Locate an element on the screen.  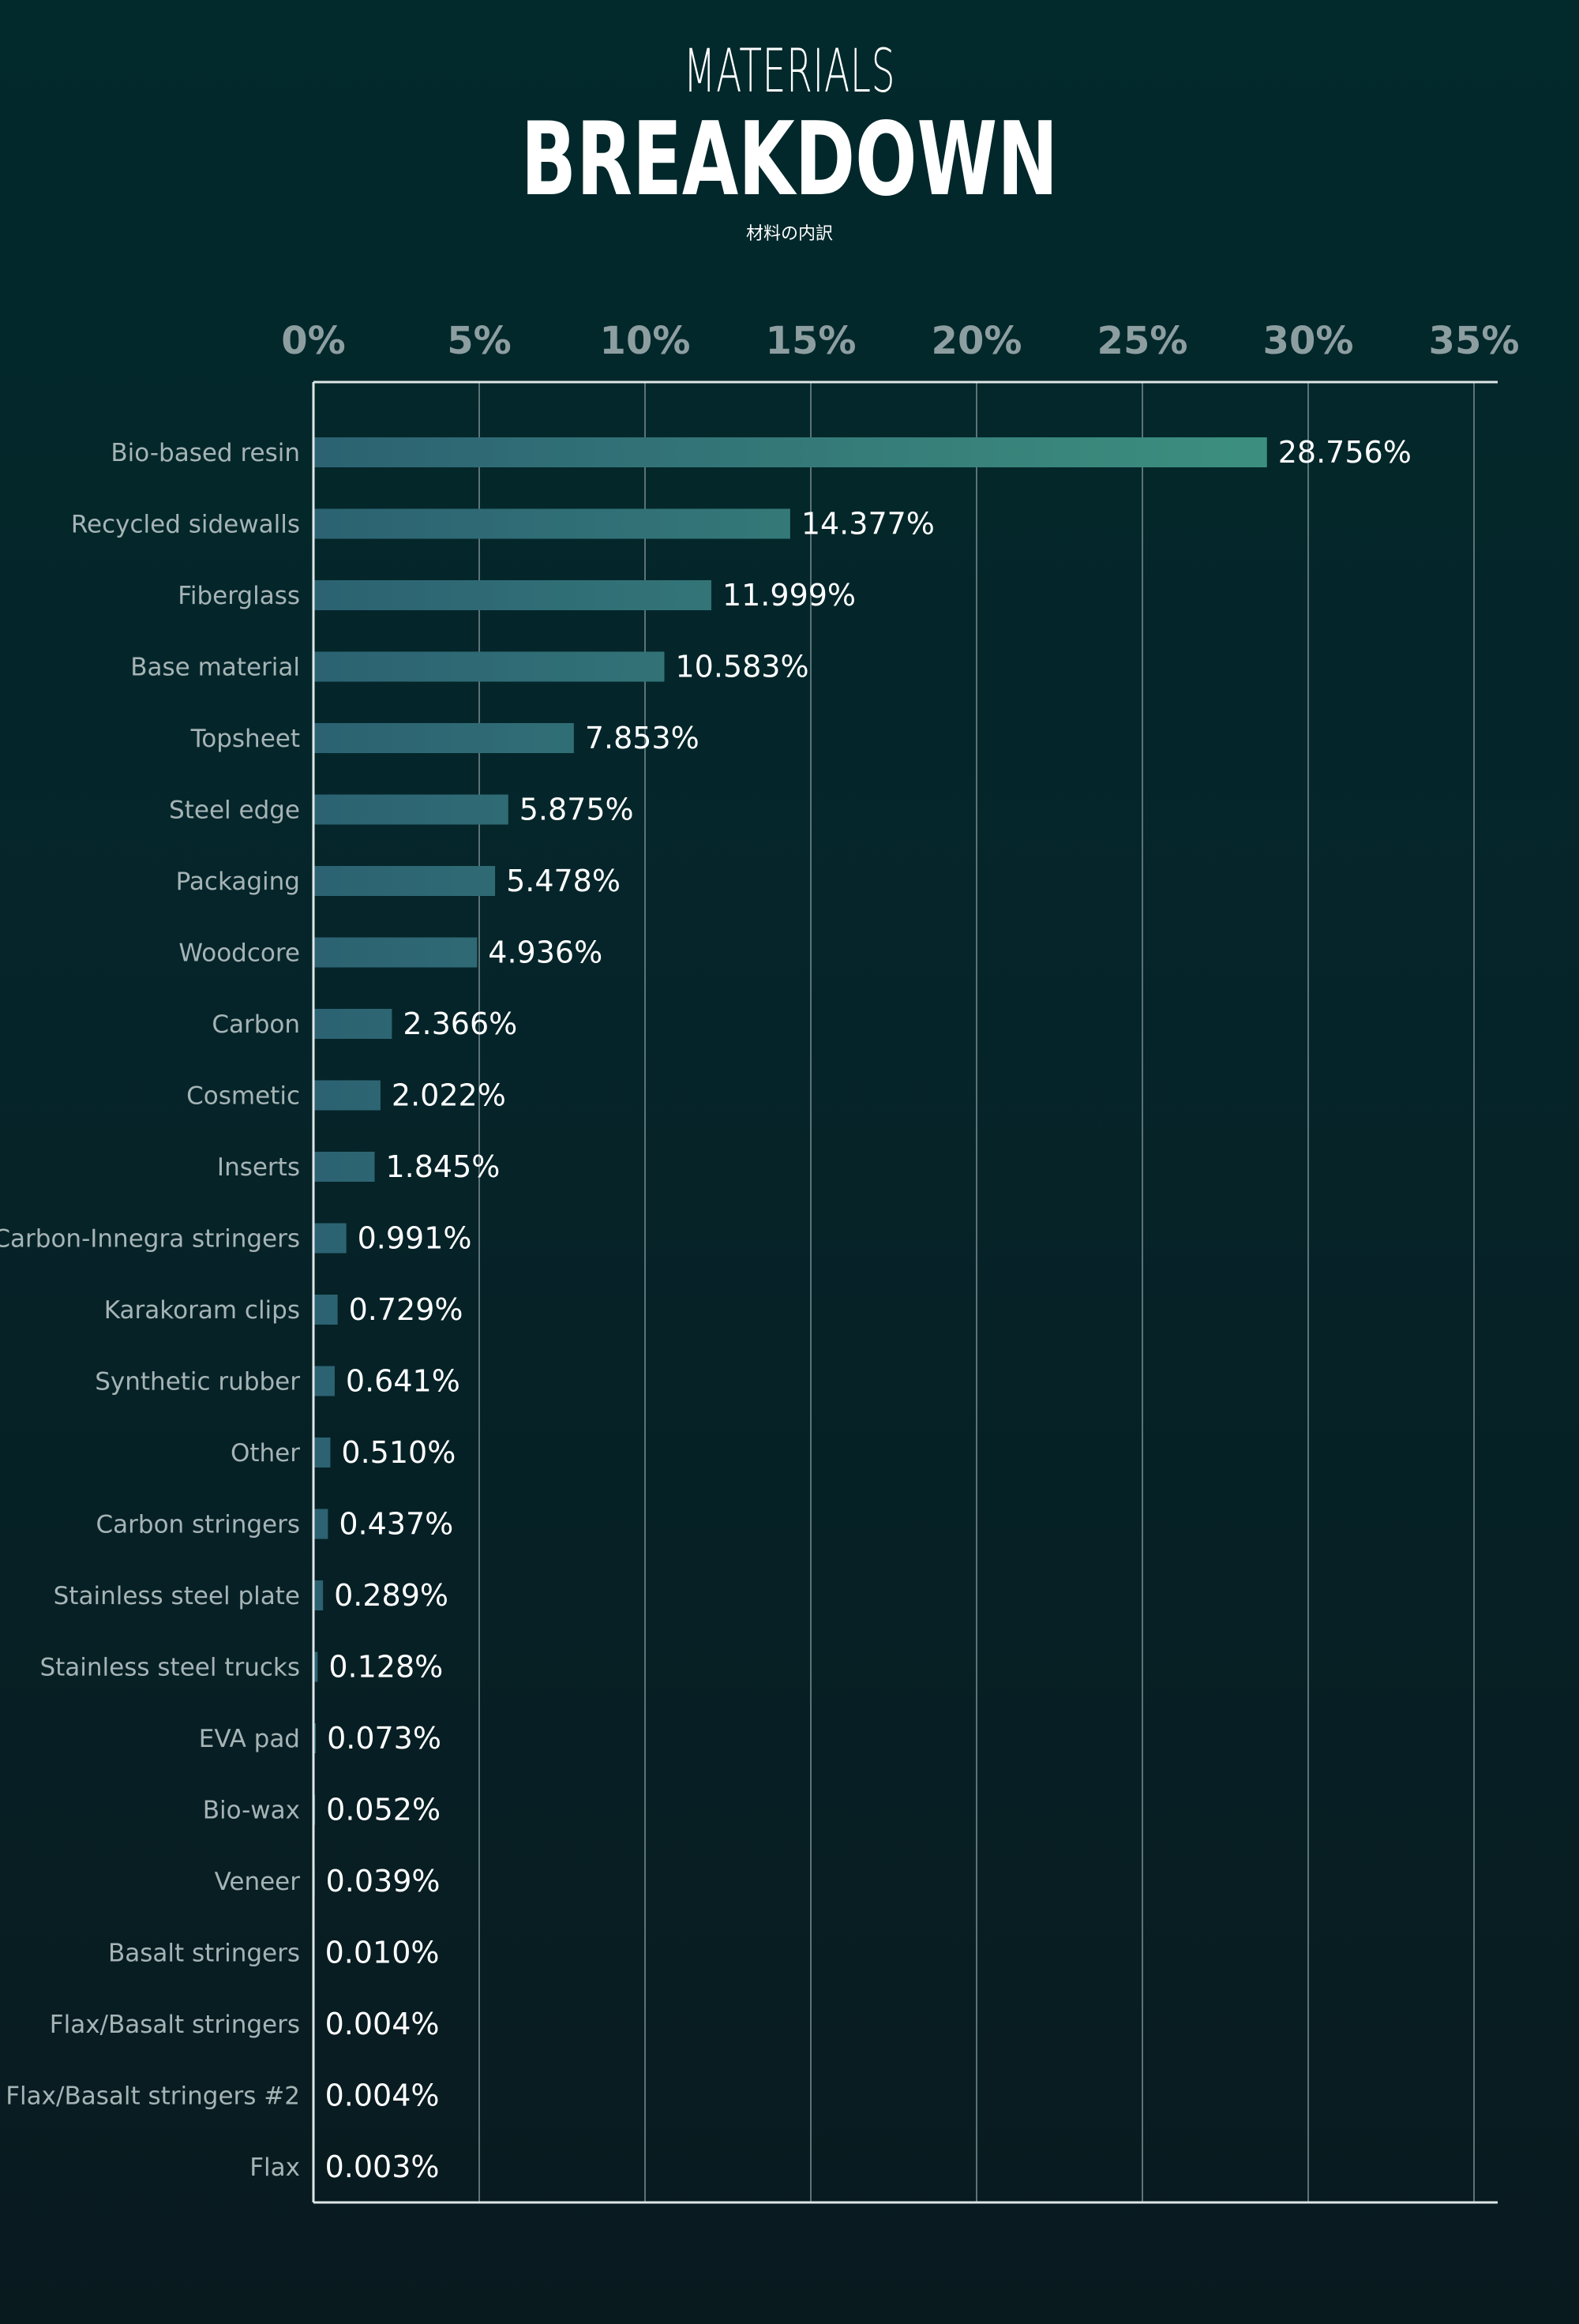
category-label: Karakoram clips is located at coordinates (202, 1310).